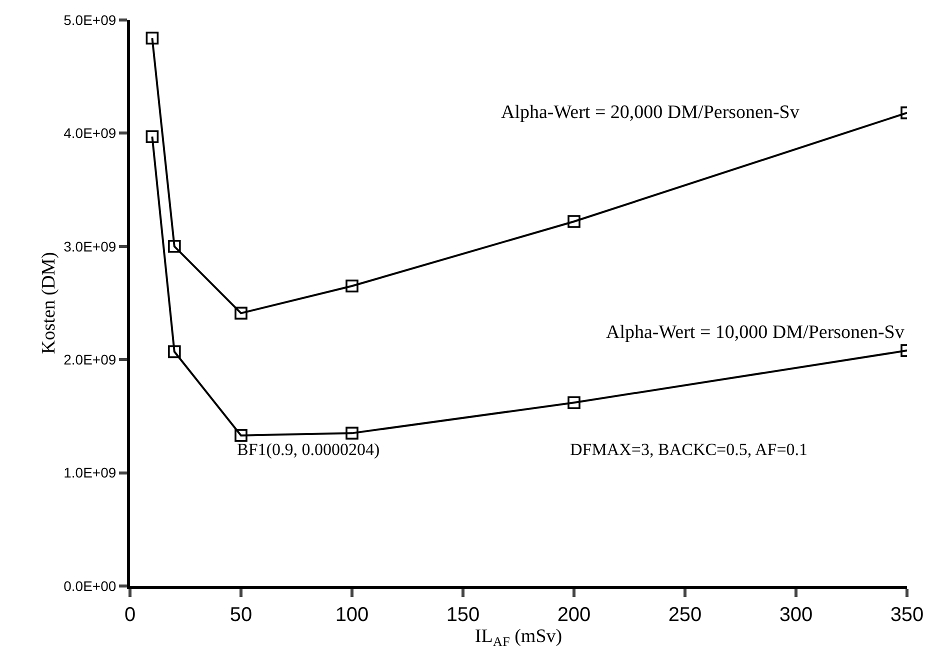 The height and width of the screenshot is (671, 952). What do you see at coordinates (689, 449) in the screenshot?
I see `annotation: DFMAX=3, BACKC=0.5, AF=0.1` at bounding box center [689, 449].